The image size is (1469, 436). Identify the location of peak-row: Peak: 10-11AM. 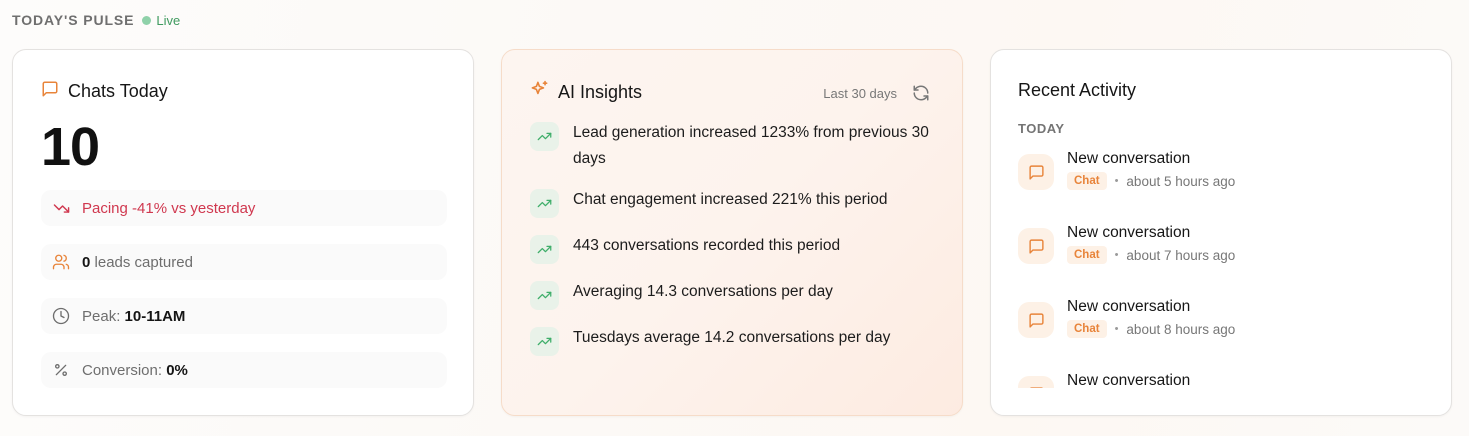
(244, 316).